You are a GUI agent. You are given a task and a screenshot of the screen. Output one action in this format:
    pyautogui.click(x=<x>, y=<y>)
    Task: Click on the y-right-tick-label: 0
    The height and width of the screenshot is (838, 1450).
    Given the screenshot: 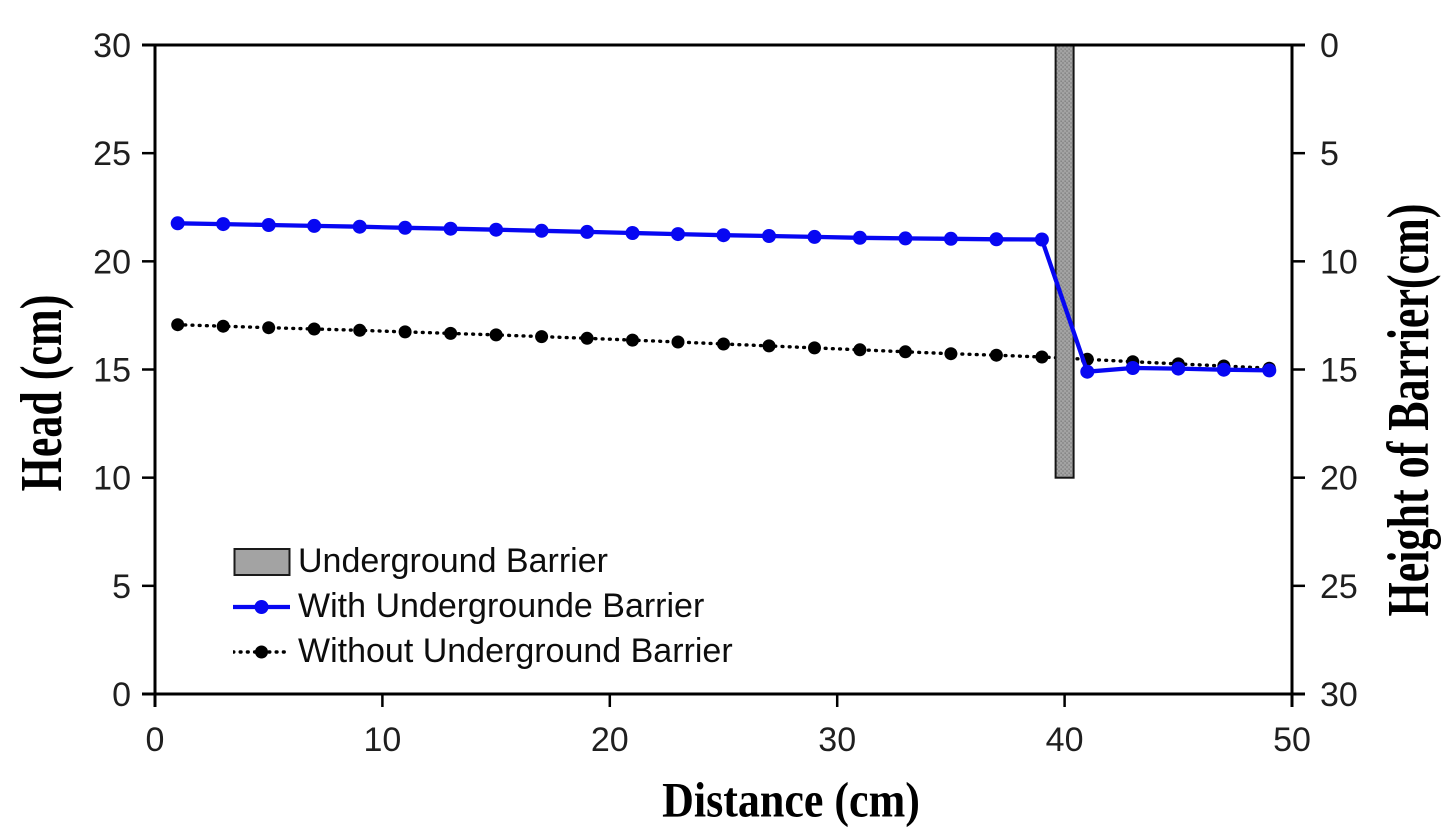 What is the action you would take?
    pyautogui.click(x=1329, y=46)
    